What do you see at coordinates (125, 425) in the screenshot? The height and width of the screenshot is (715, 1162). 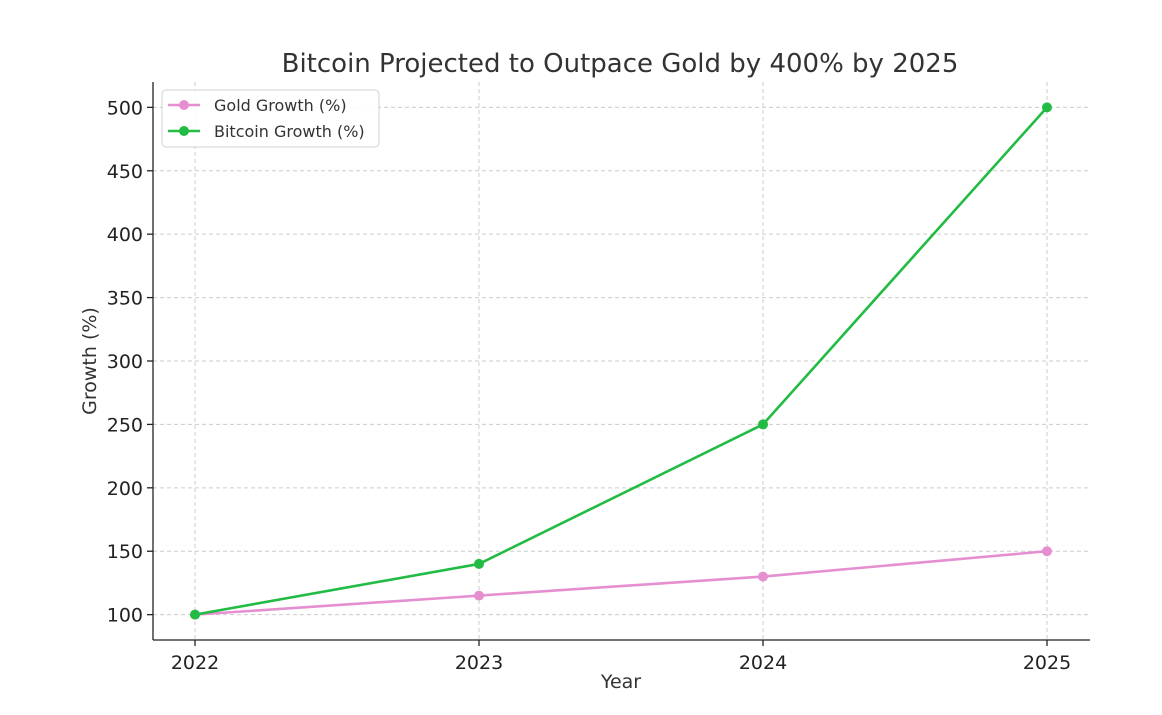 I see `y-tick-label: 250` at bounding box center [125, 425].